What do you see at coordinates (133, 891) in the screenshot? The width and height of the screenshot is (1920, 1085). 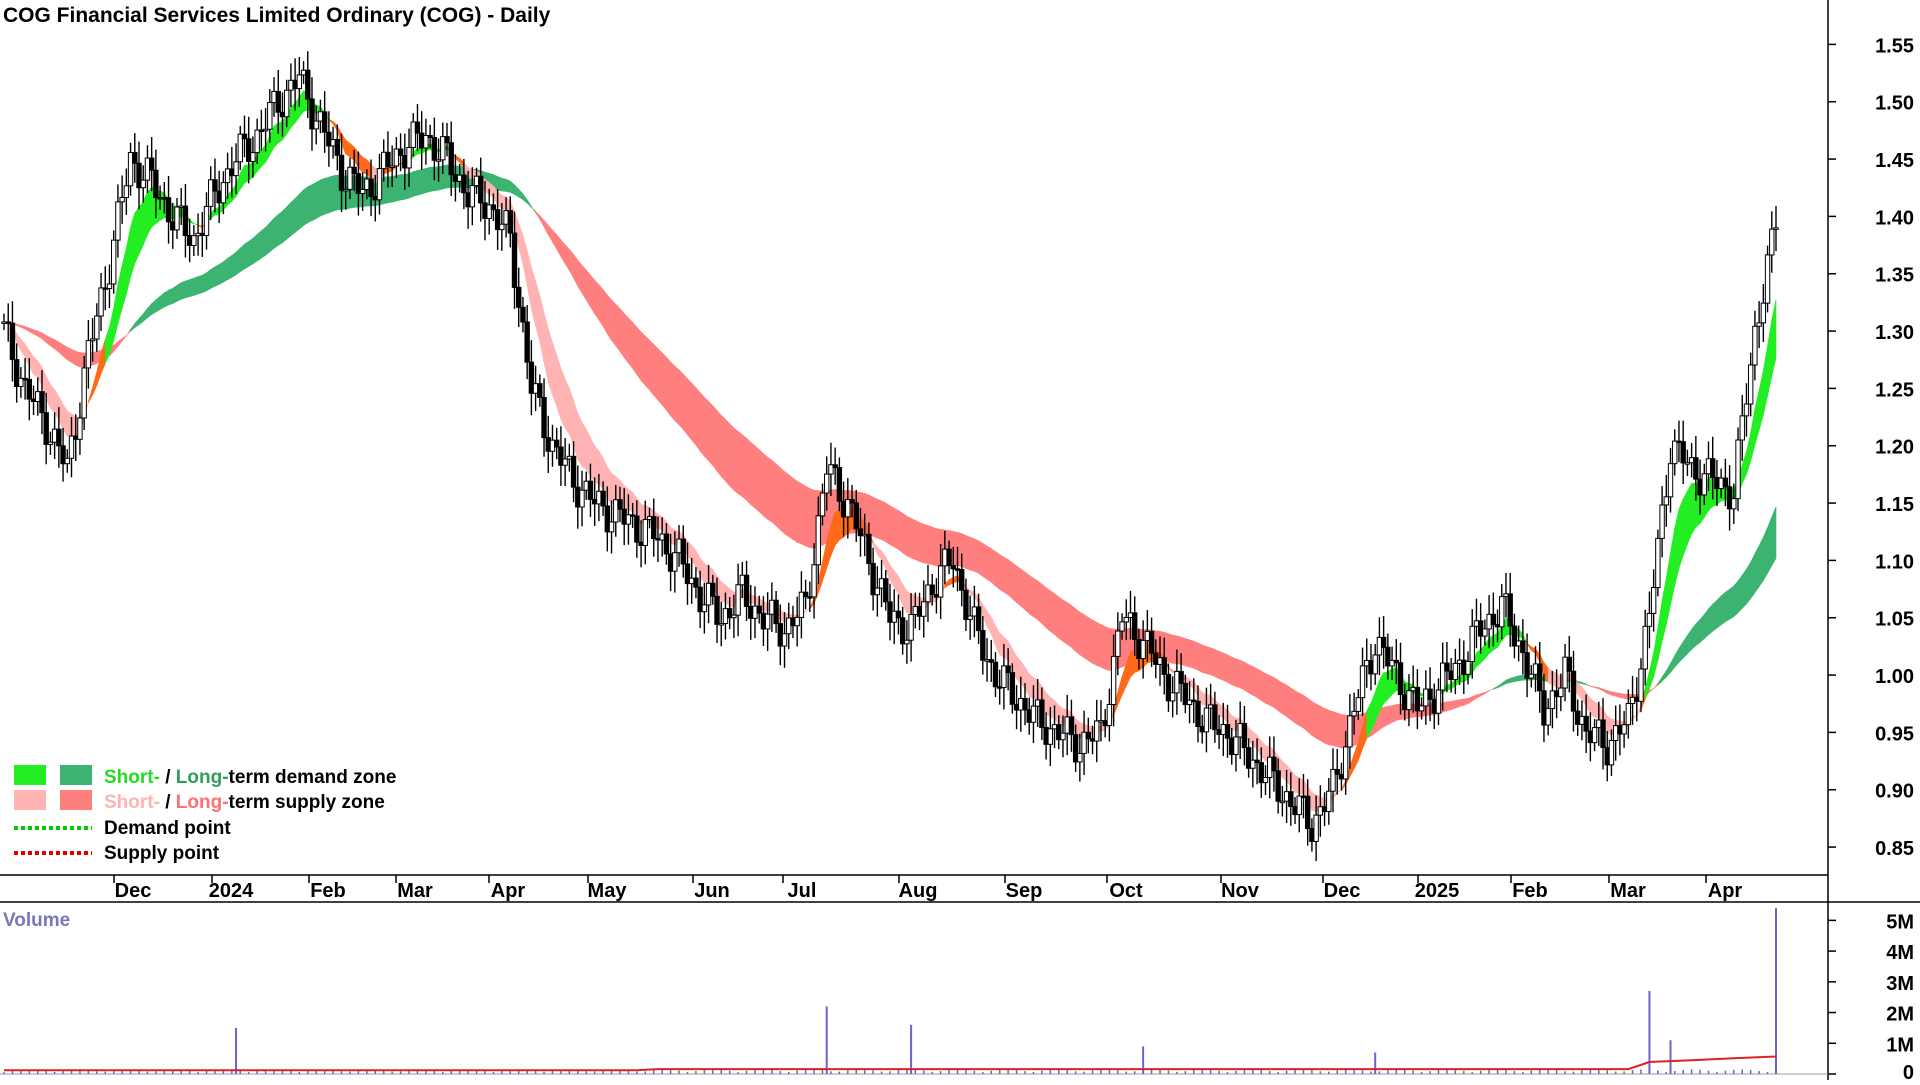 I see `month-label: Dec` at bounding box center [133, 891].